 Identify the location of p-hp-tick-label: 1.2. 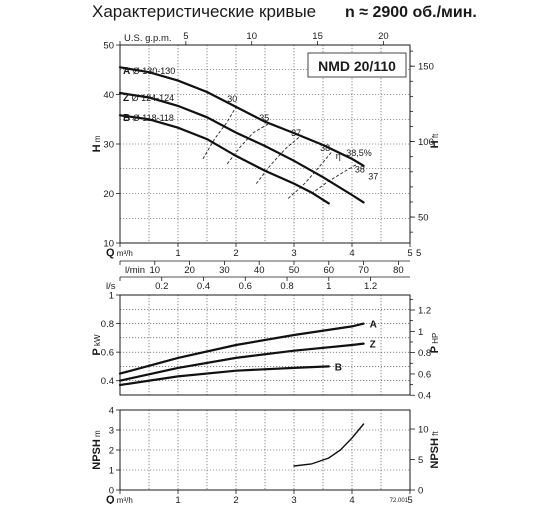
(424, 311).